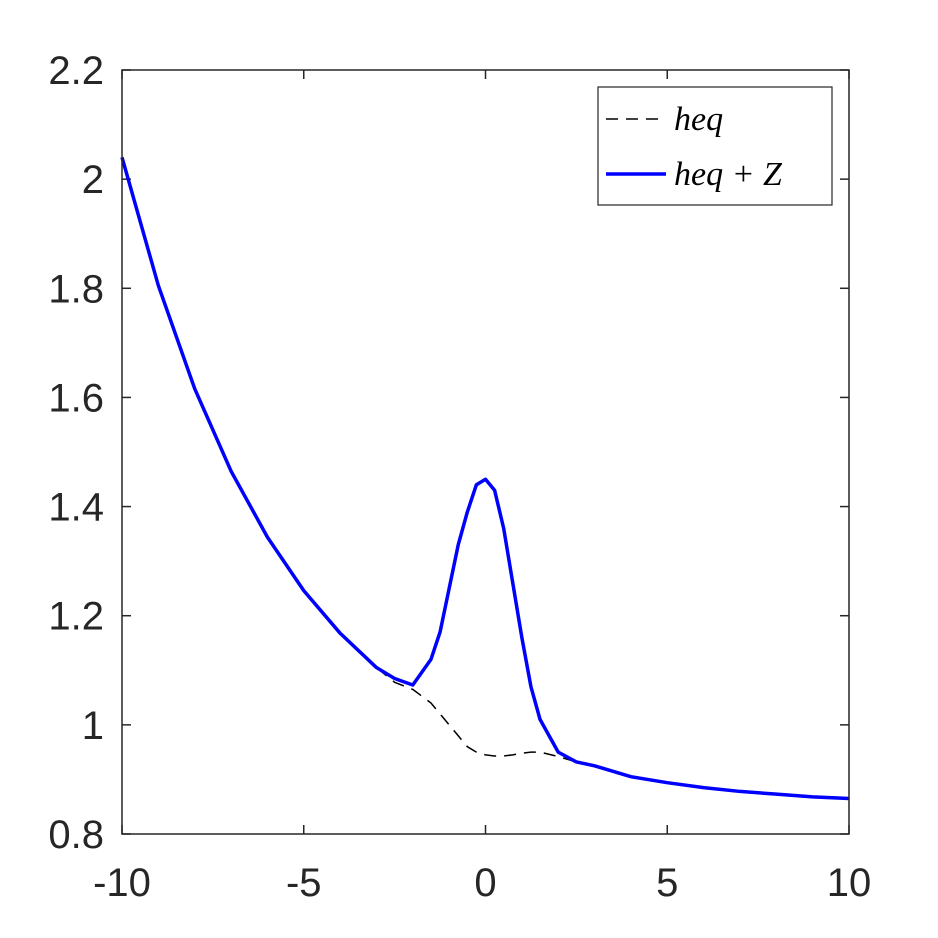 This screenshot has width=938, height=938. Describe the element at coordinates (485, 883) in the screenshot. I see `x-tick-label: 0` at that location.